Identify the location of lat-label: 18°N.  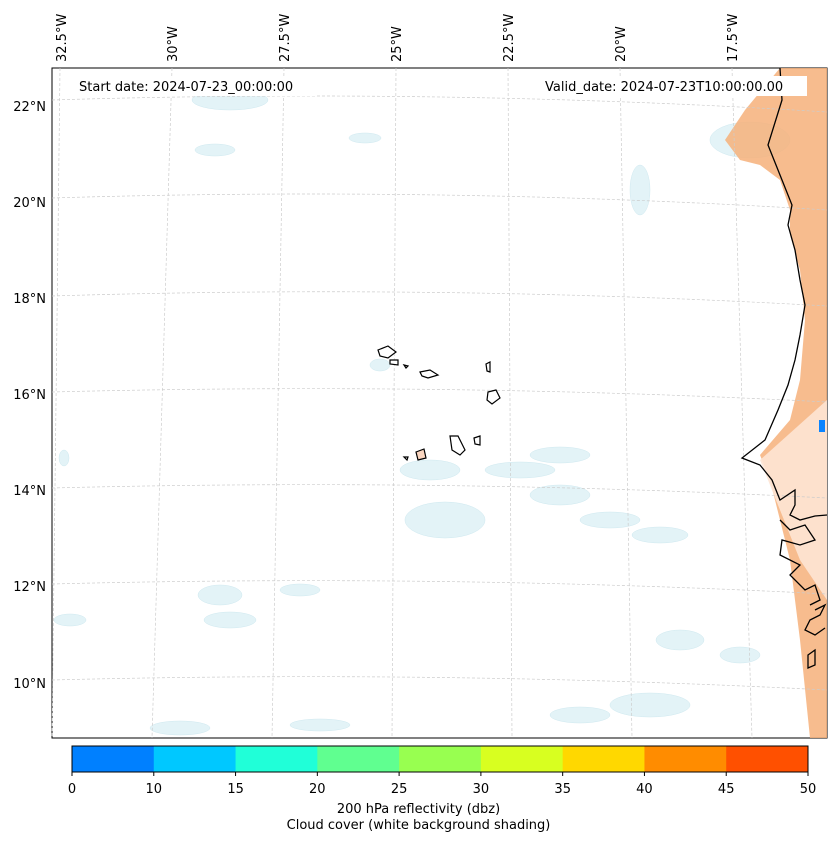
(29, 299).